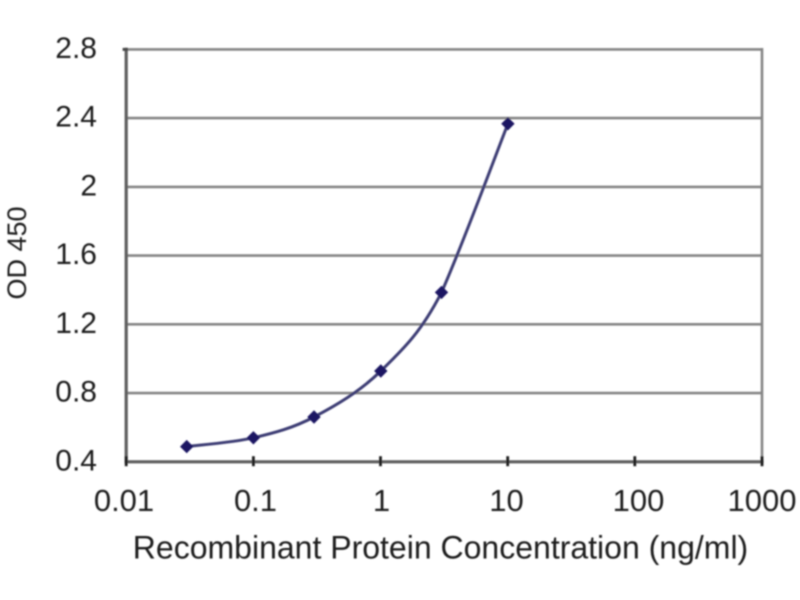 The height and width of the screenshot is (600, 800). Describe the element at coordinates (17, 252) in the screenshot. I see `svg-text: OD 450` at that location.